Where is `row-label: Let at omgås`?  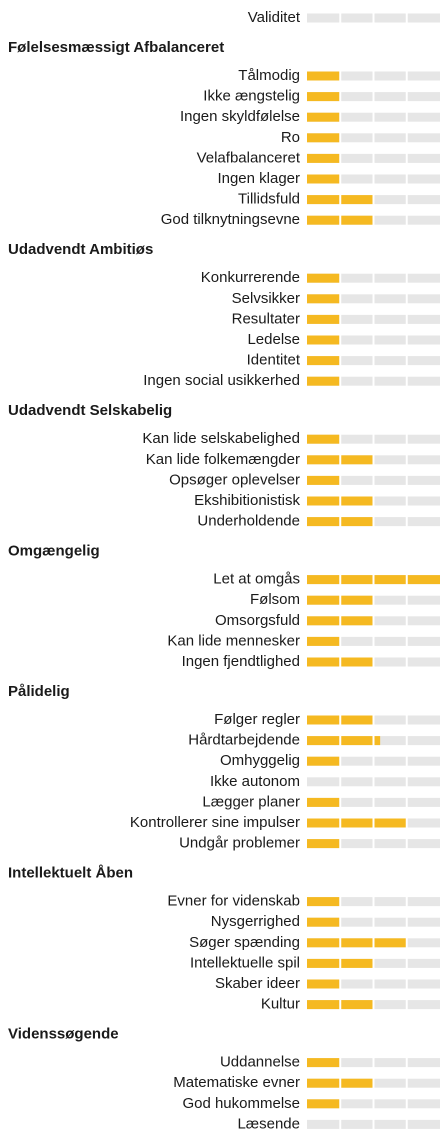 row-label: Let at omgås is located at coordinates (256, 579).